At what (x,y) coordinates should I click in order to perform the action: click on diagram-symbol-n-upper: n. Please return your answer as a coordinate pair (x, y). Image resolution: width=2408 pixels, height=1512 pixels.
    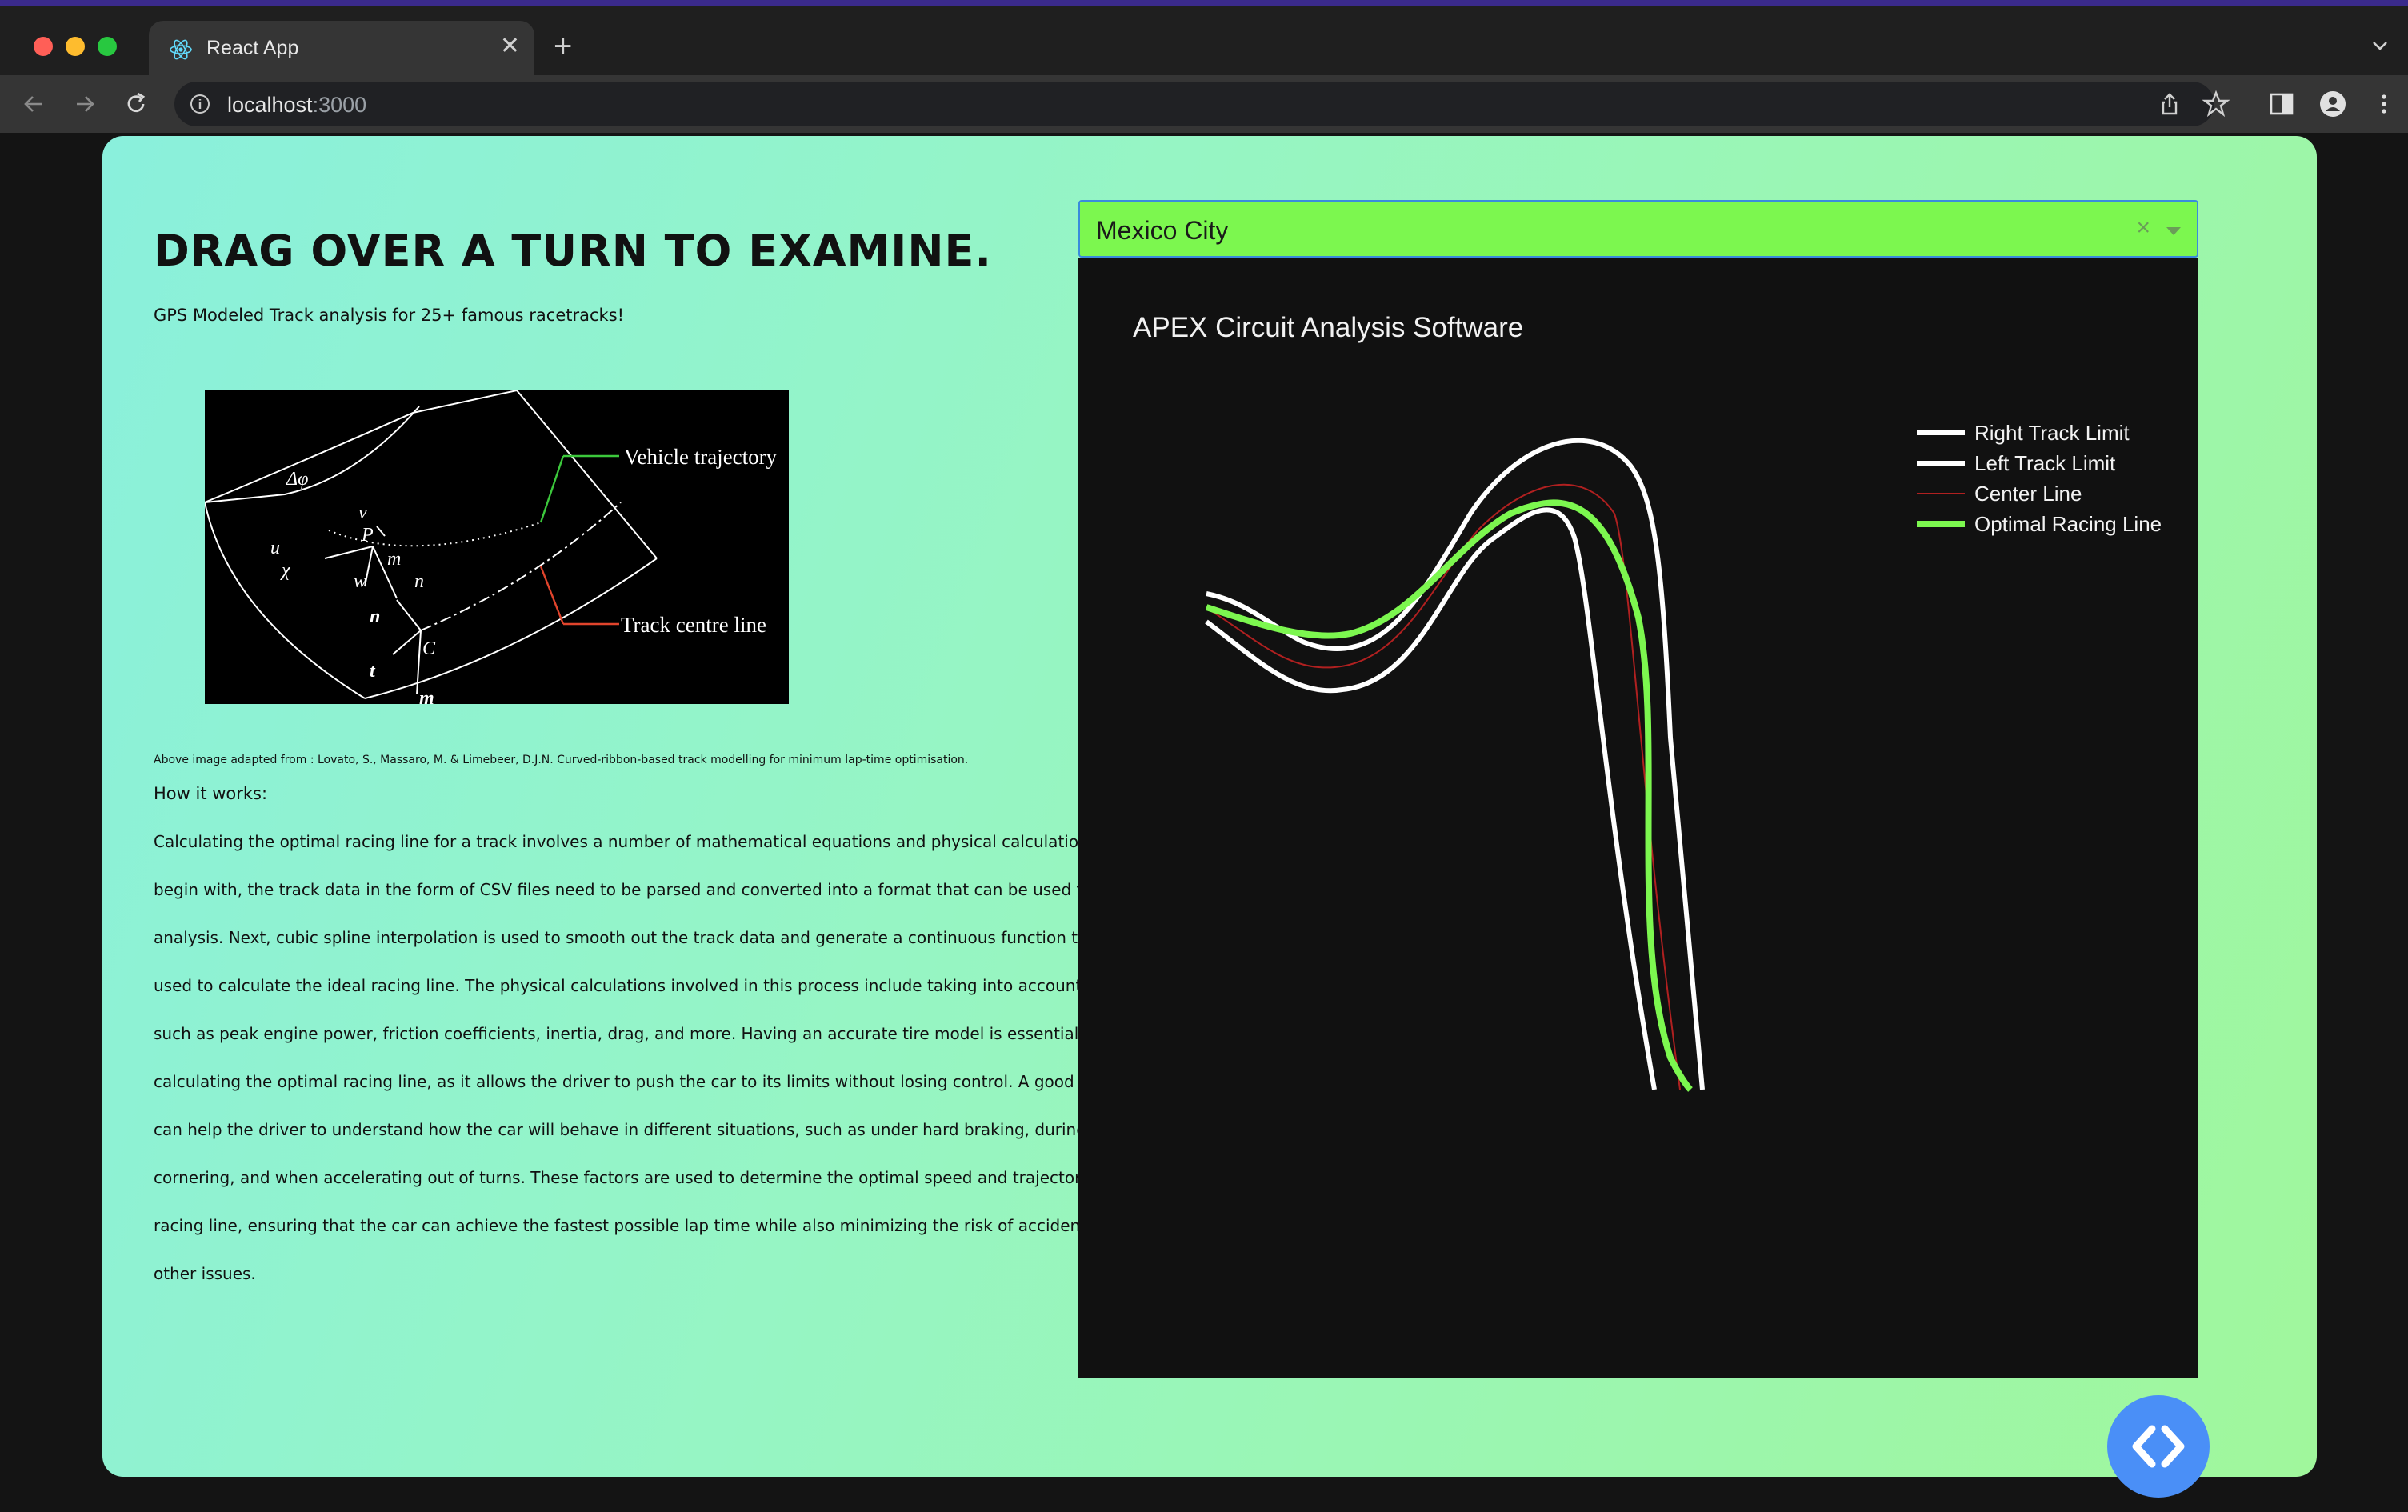
    Looking at the image, I should click on (419, 581).